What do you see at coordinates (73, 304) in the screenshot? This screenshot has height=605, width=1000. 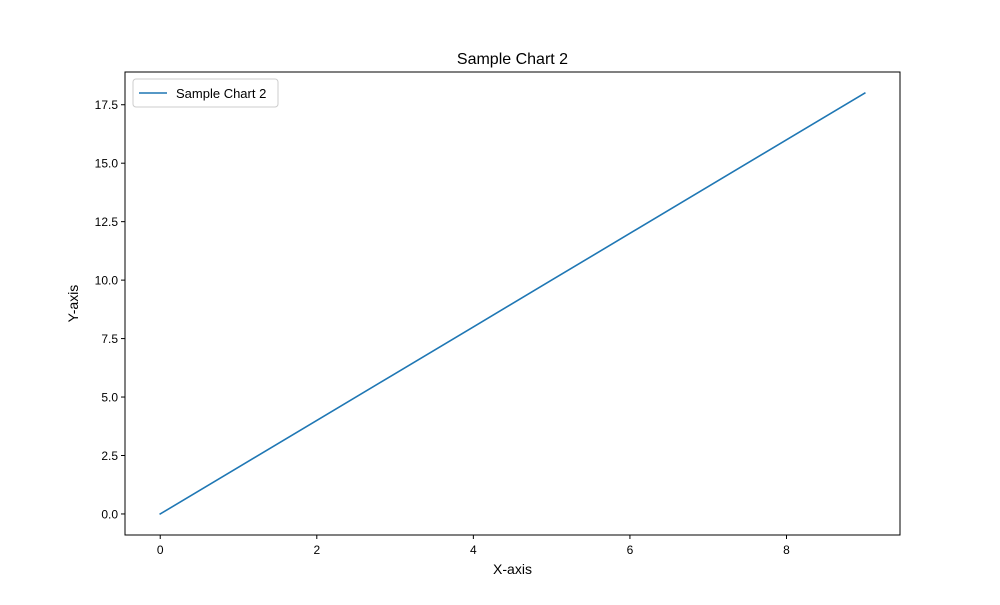 I see `y-axis-label: Y-axis` at bounding box center [73, 304].